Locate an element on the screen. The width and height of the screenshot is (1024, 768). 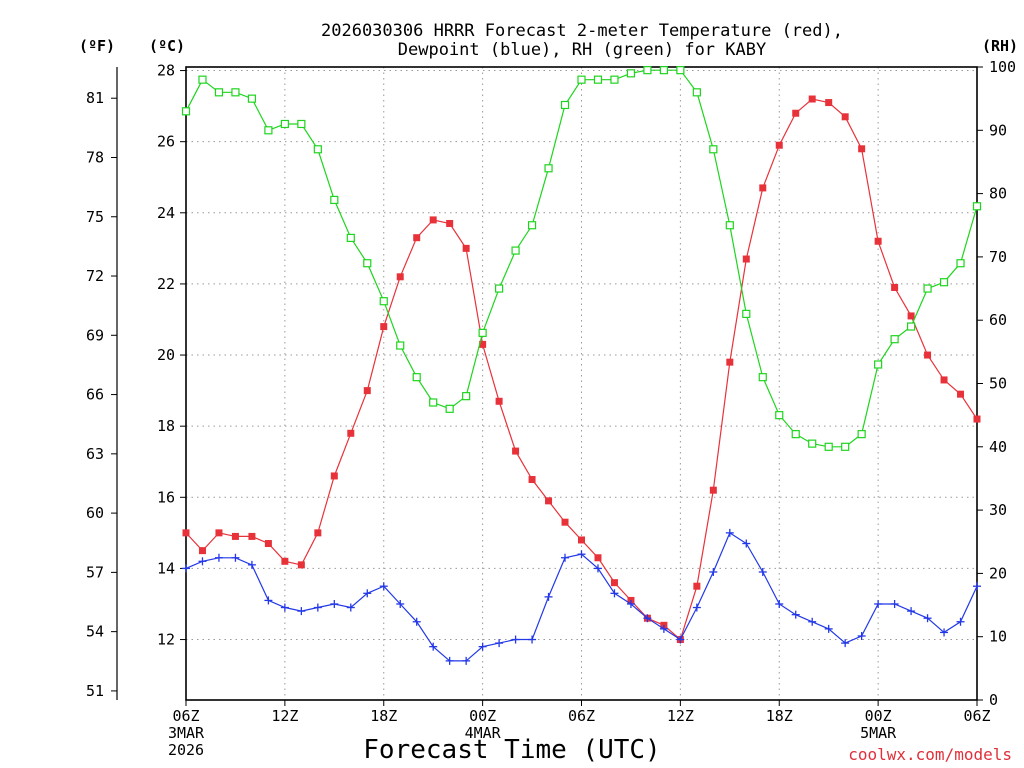
celsius-tick-label: 26 is located at coordinates (166, 142).